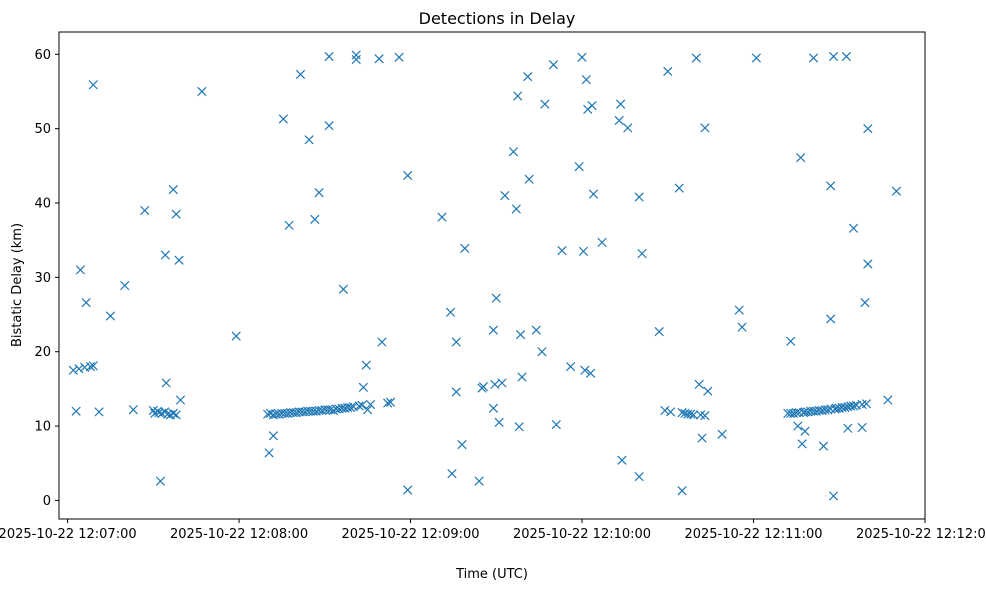 The width and height of the screenshot is (986, 590). Describe the element at coordinates (497, 18) in the screenshot. I see `chart-title: Detections in Delay` at that location.